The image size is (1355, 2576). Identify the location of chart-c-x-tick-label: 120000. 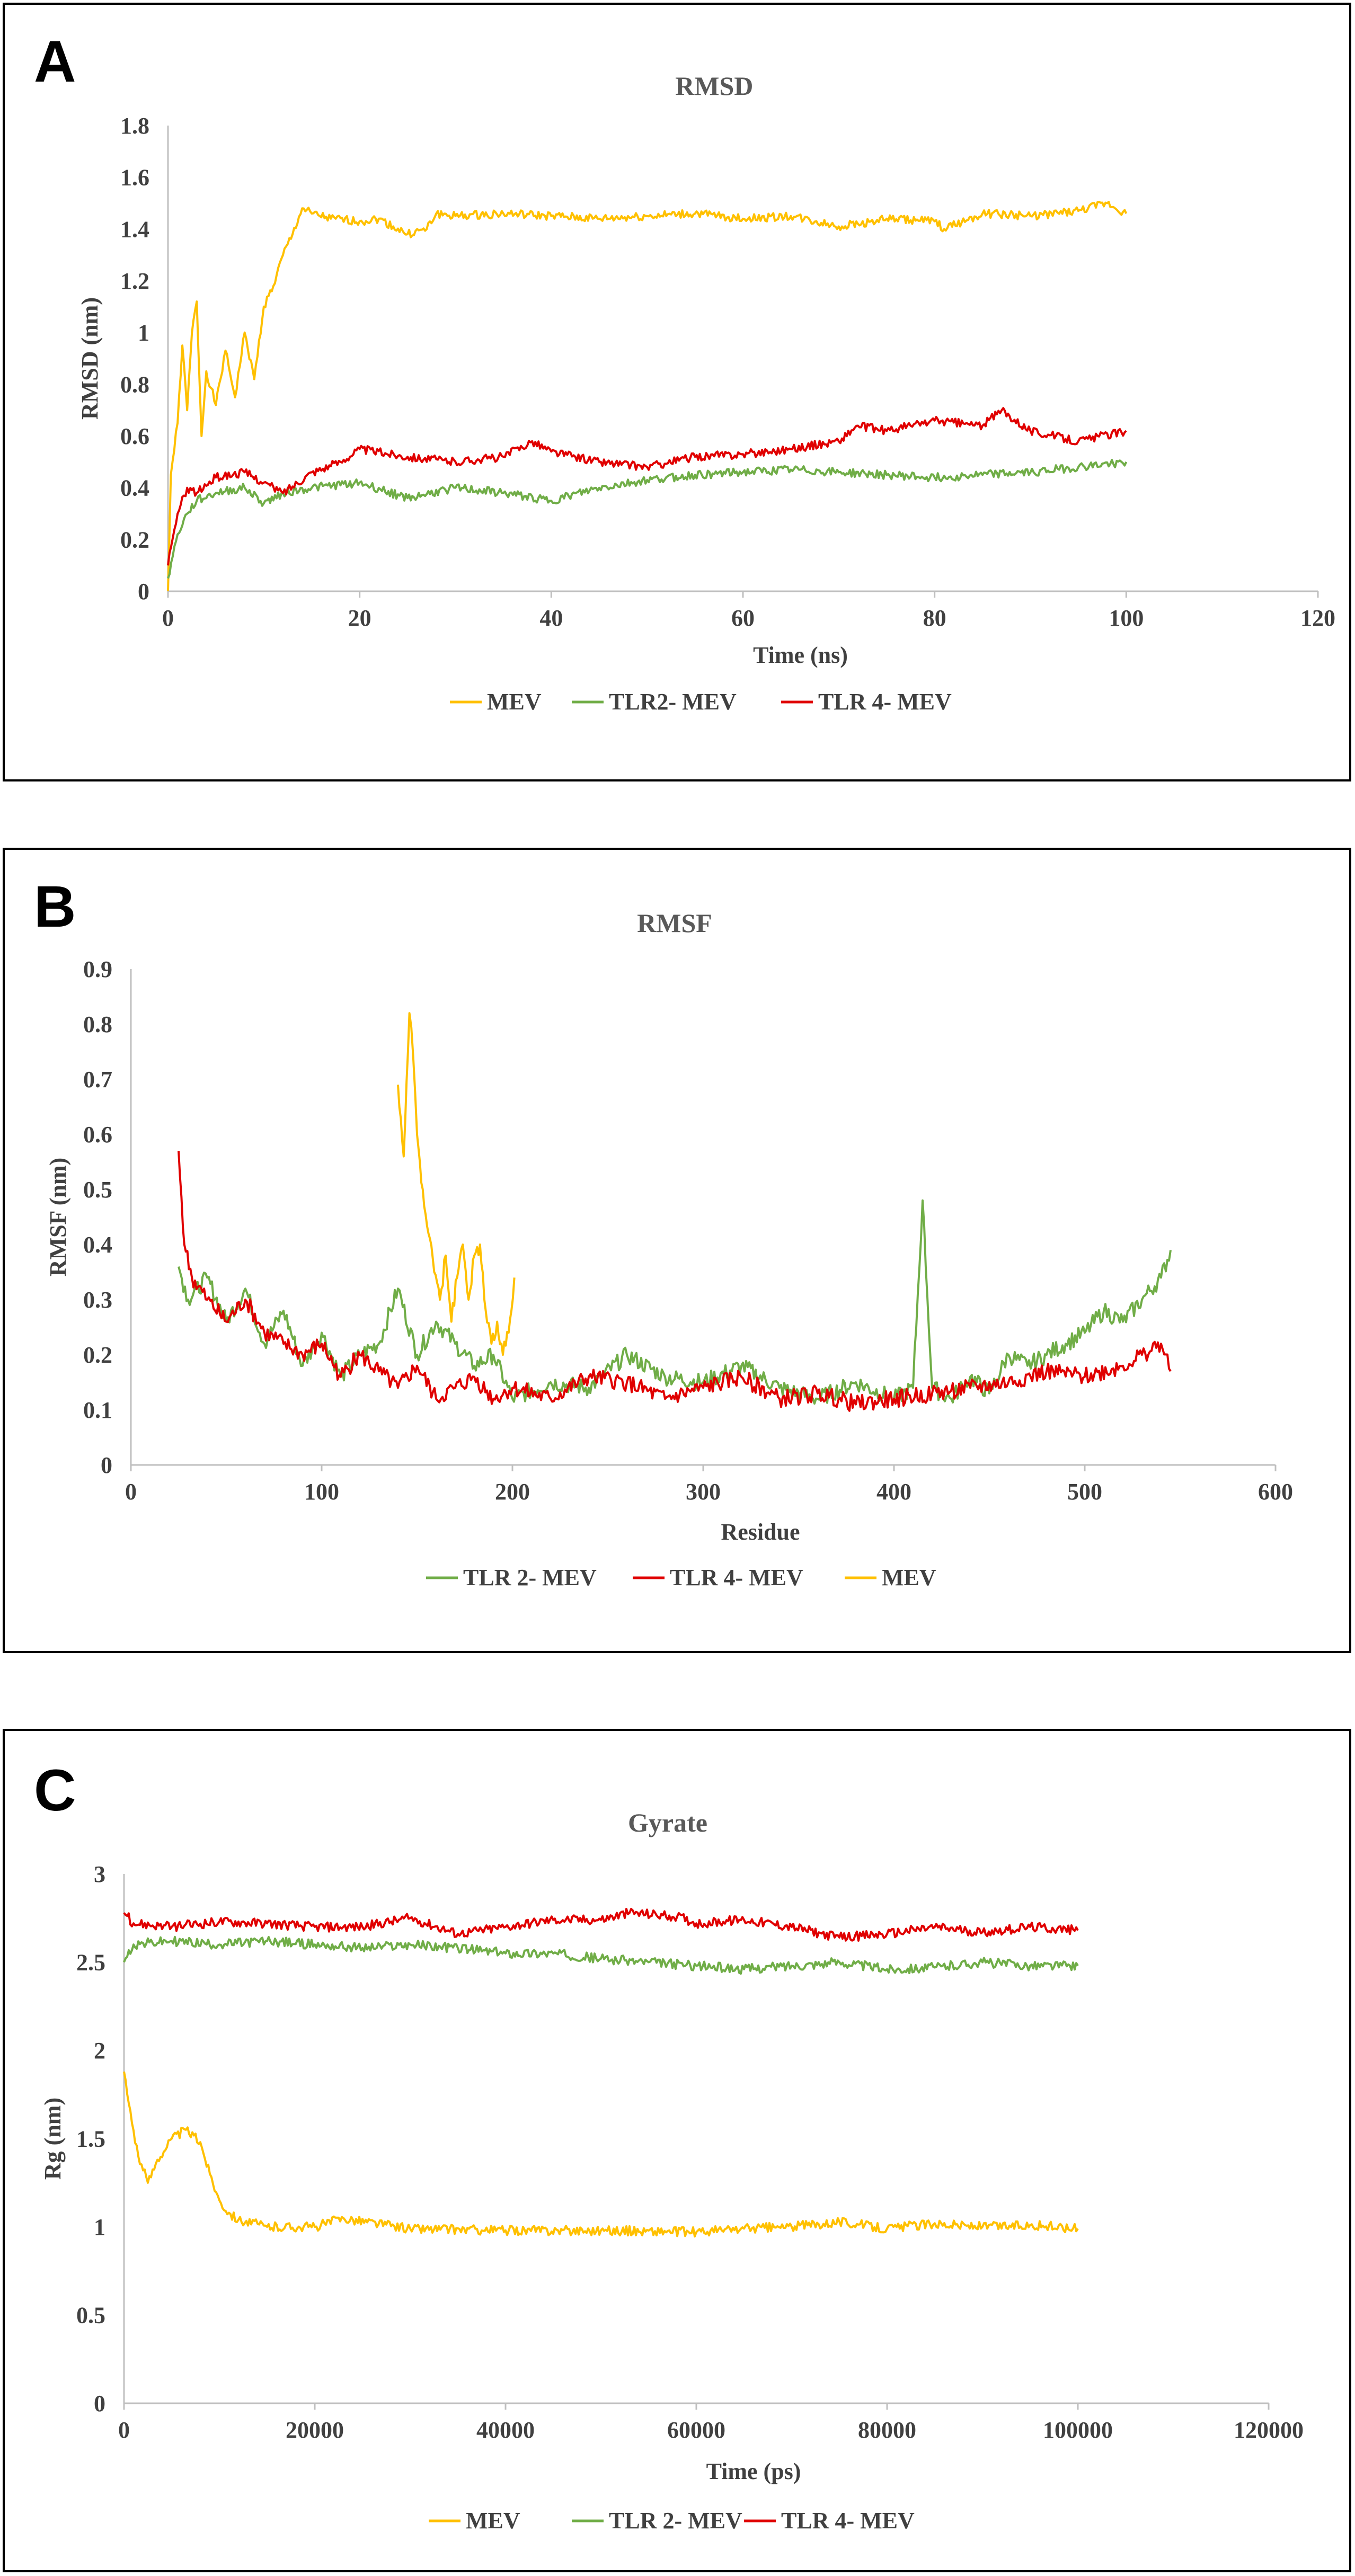
(1269, 2430).